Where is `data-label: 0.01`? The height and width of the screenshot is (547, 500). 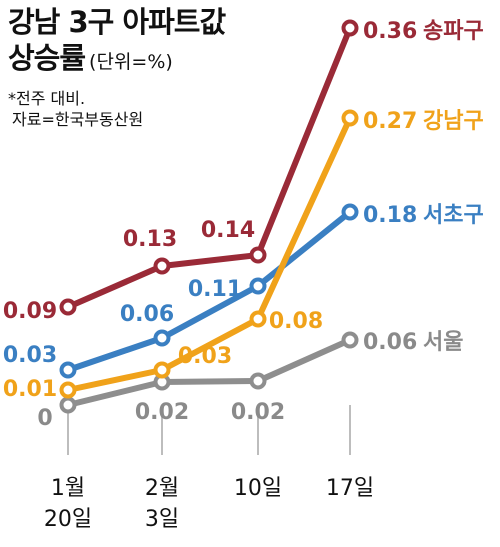 data-label: 0.01 is located at coordinates (30, 389).